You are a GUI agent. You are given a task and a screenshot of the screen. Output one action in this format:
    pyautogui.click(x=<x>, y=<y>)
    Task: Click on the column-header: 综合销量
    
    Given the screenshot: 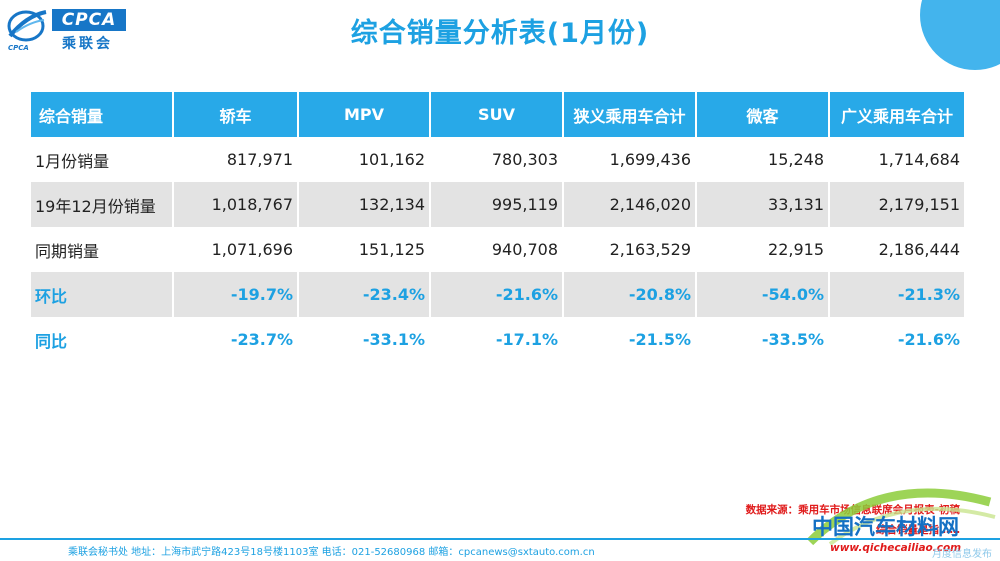 What is the action you would take?
    pyautogui.click(x=102, y=114)
    